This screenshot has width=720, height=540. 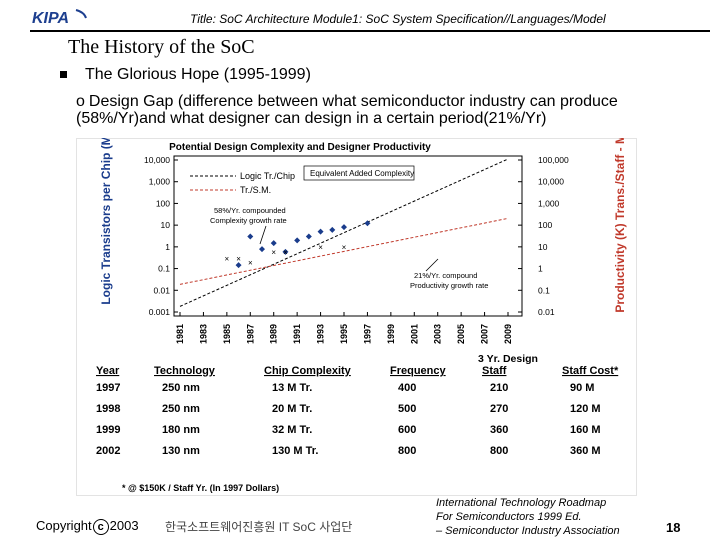 I want to click on legend-productivity-label: Tr./S.M., so click(x=255, y=190).